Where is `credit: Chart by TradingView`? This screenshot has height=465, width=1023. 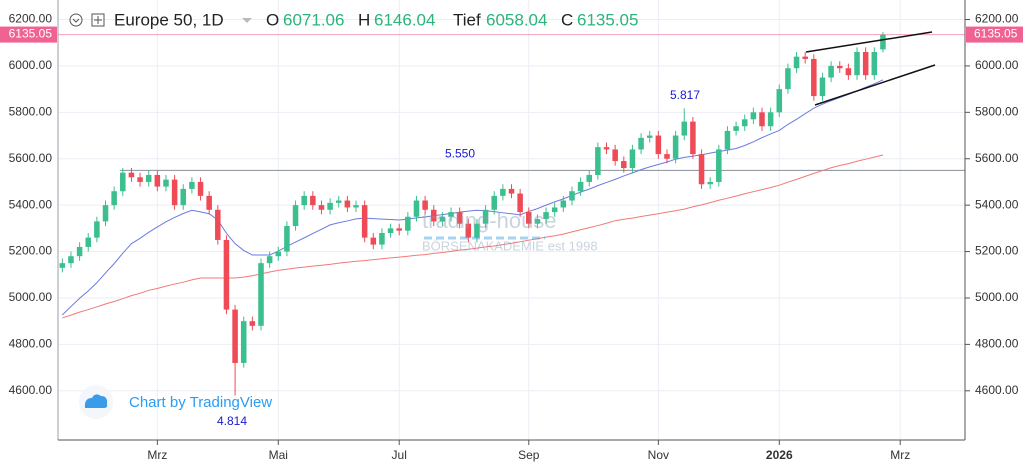
credit: Chart by TradingView is located at coordinates (175, 402).